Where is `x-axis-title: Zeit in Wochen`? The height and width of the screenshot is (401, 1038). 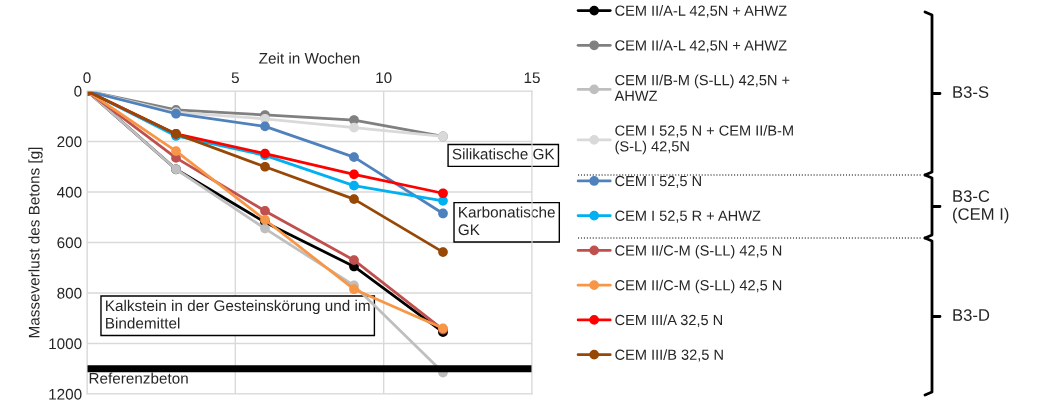 x-axis-title: Zeit in Wochen is located at coordinates (309, 58).